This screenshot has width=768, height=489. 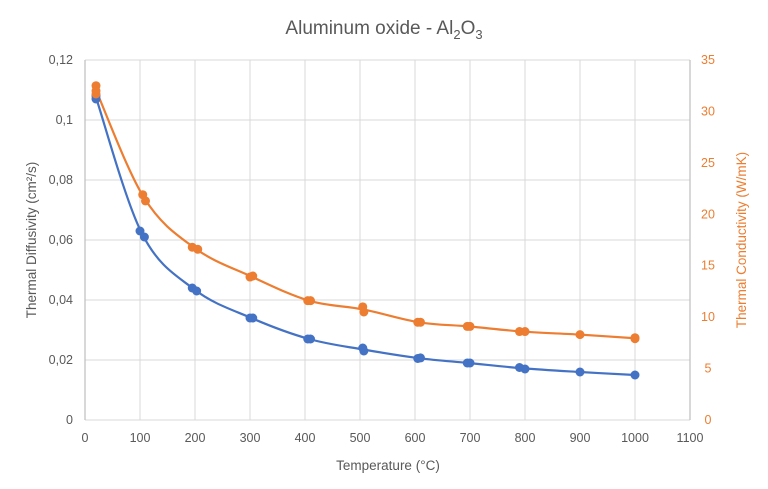 I want to click on y2-tick-label: 25, so click(x=708, y=163).